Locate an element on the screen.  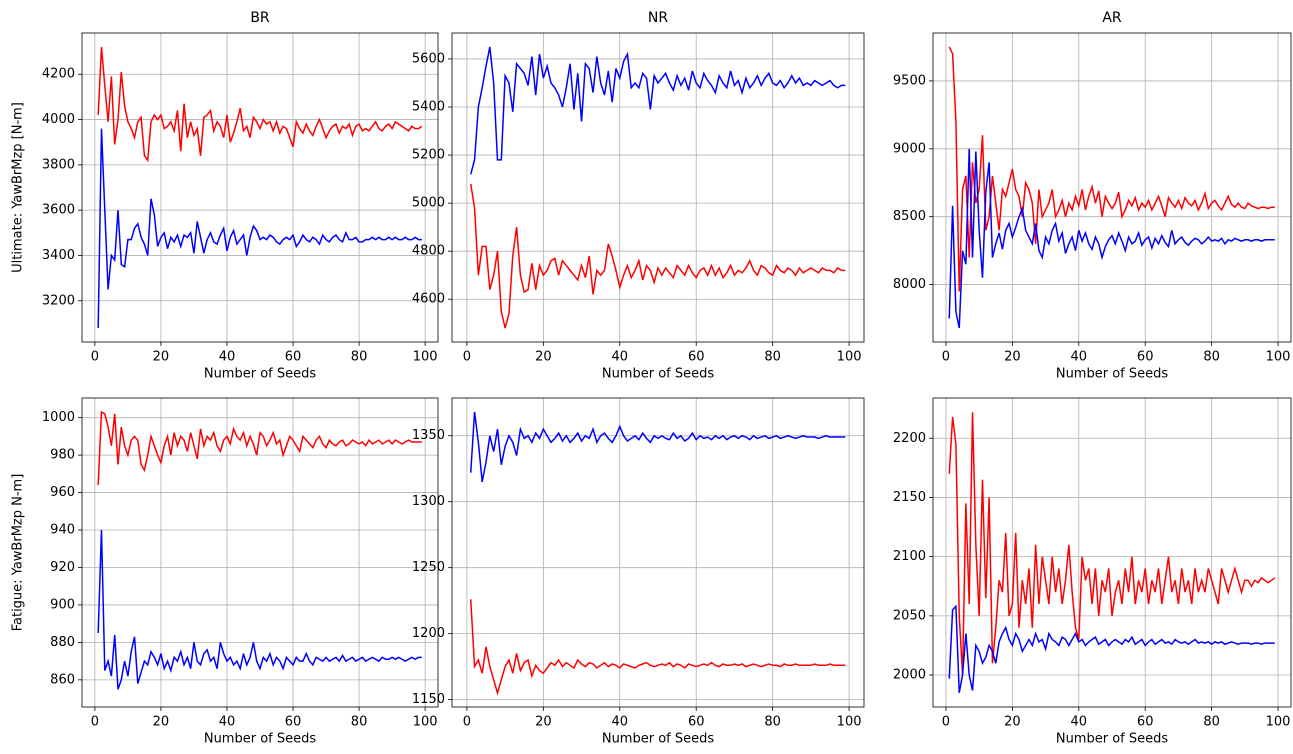
y-tick-label: 900 is located at coordinates (62, 604).